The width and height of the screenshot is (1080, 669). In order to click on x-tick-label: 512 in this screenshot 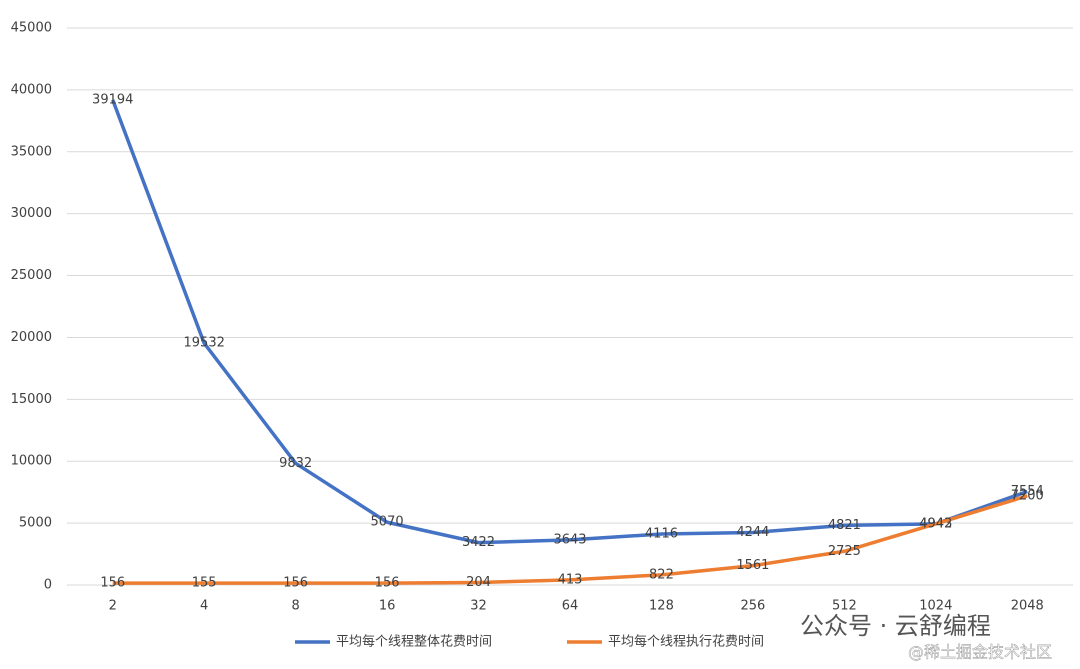, I will do `click(844, 606)`.